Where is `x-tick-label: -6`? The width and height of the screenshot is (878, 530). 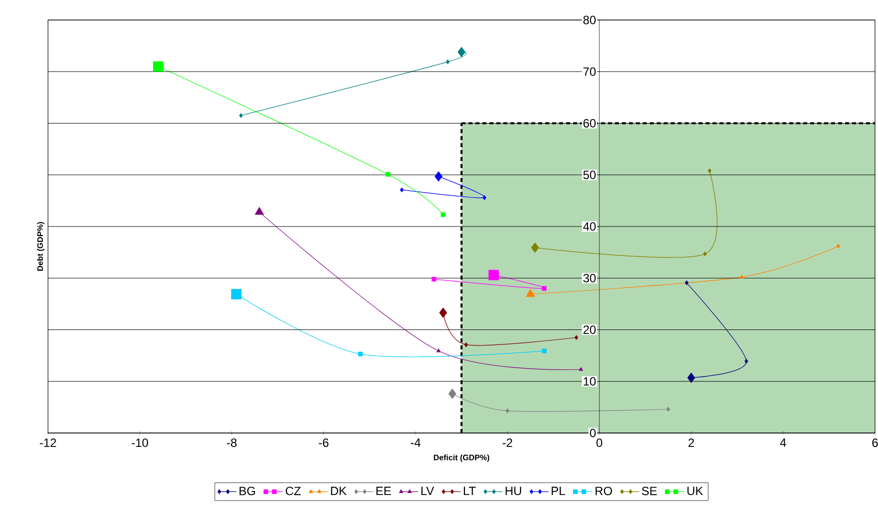
x-tick-label: -6 is located at coordinates (323, 442).